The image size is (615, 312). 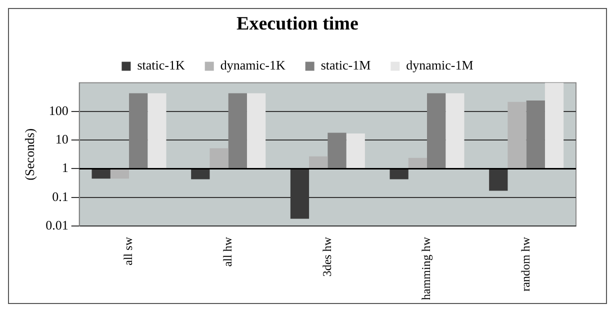 I want to click on y-tick-label: 100, so click(x=58, y=110).